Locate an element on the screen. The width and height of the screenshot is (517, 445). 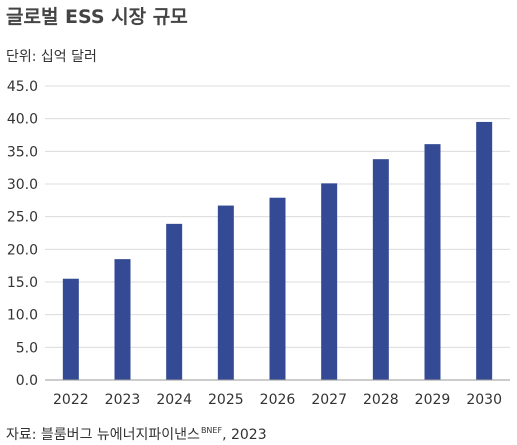
source-note: 자료: 블룸버그 뉴에너지파이낸스BNEF, 2023 is located at coordinates (136, 434).